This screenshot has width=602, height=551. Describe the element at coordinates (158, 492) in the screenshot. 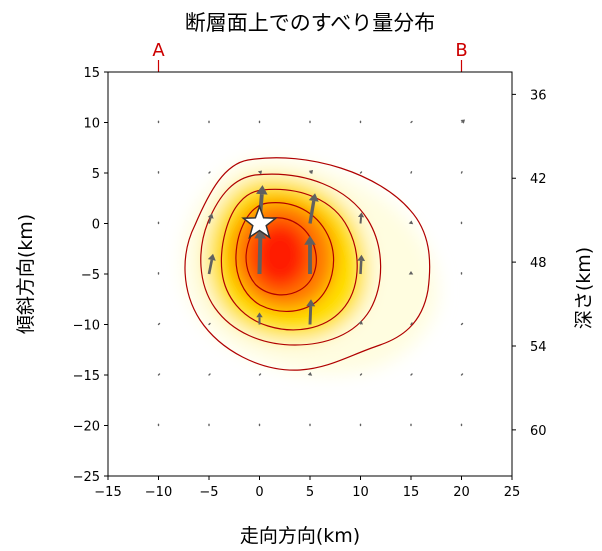

I see `x-tick-label: −10` at that location.